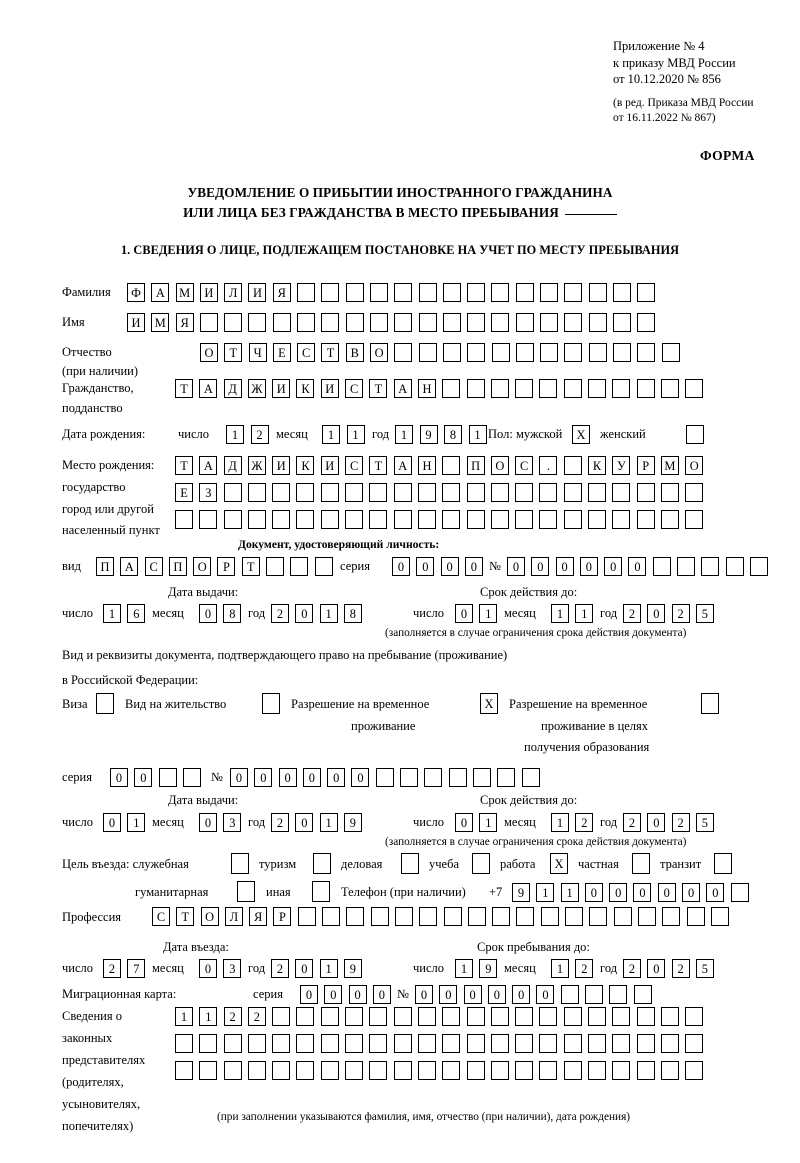  I want to click on char-box: Е, so click(184, 492).